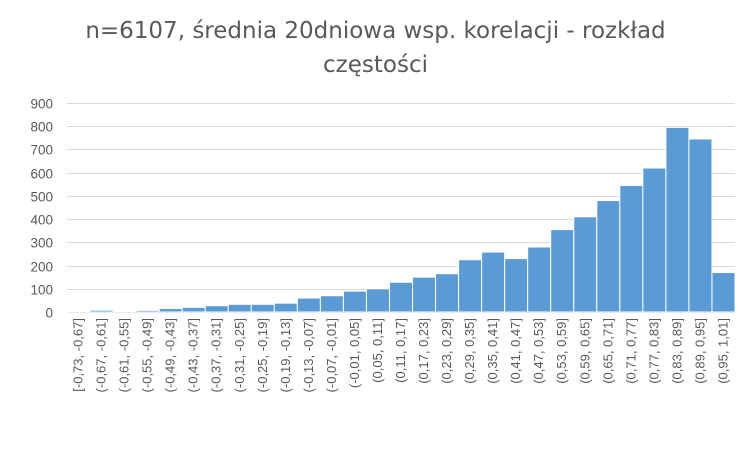 This screenshot has height=451, width=751. What do you see at coordinates (469, 351) in the screenshot?
I see `x-category-label-17: (0,29, 0,35]` at bounding box center [469, 351].